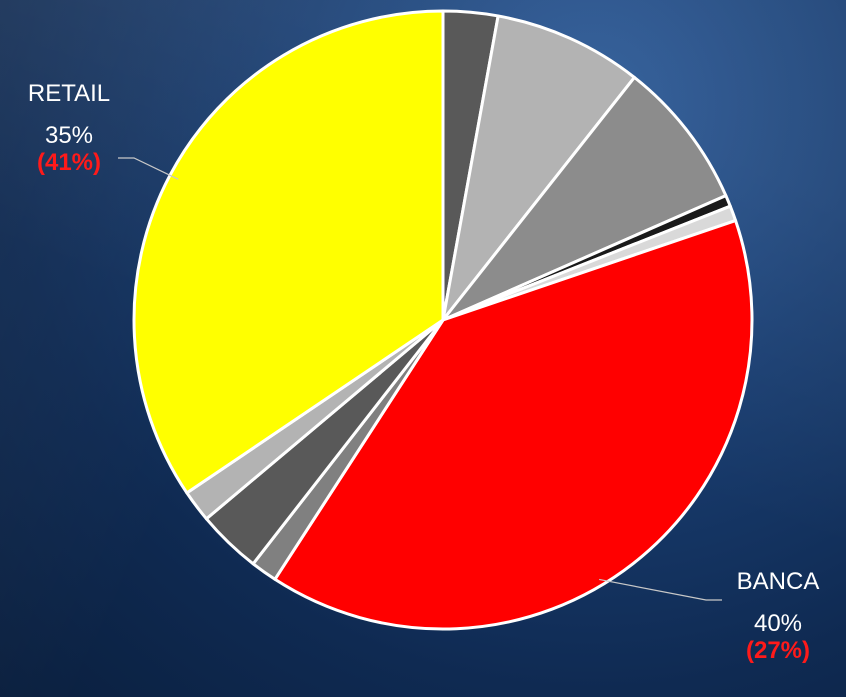 The image size is (846, 697). What do you see at coordinates (778, 651) in the screenshot?
I see `label-banca-previous: (27%)` at bounding box center [778, 651].